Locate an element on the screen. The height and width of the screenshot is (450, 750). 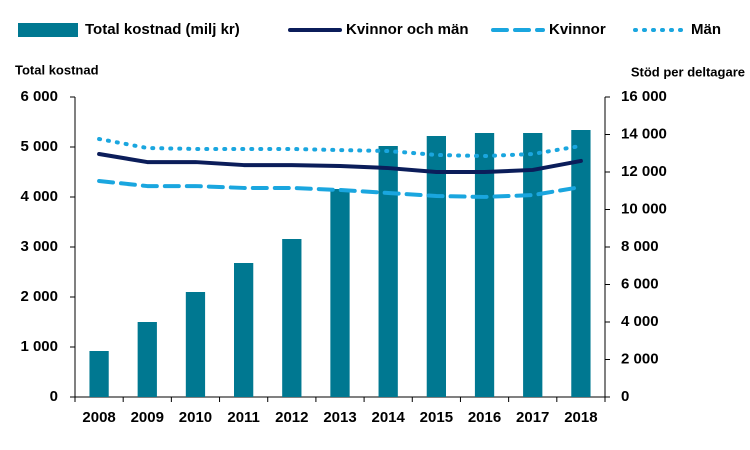
x-tick-label: 2008 is located at coordinates (98, 417).